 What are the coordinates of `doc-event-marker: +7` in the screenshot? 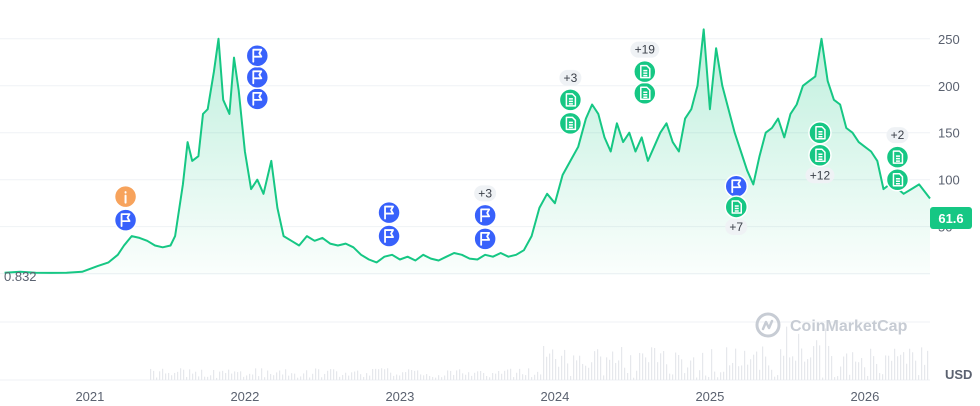 It's located at (736, 215).